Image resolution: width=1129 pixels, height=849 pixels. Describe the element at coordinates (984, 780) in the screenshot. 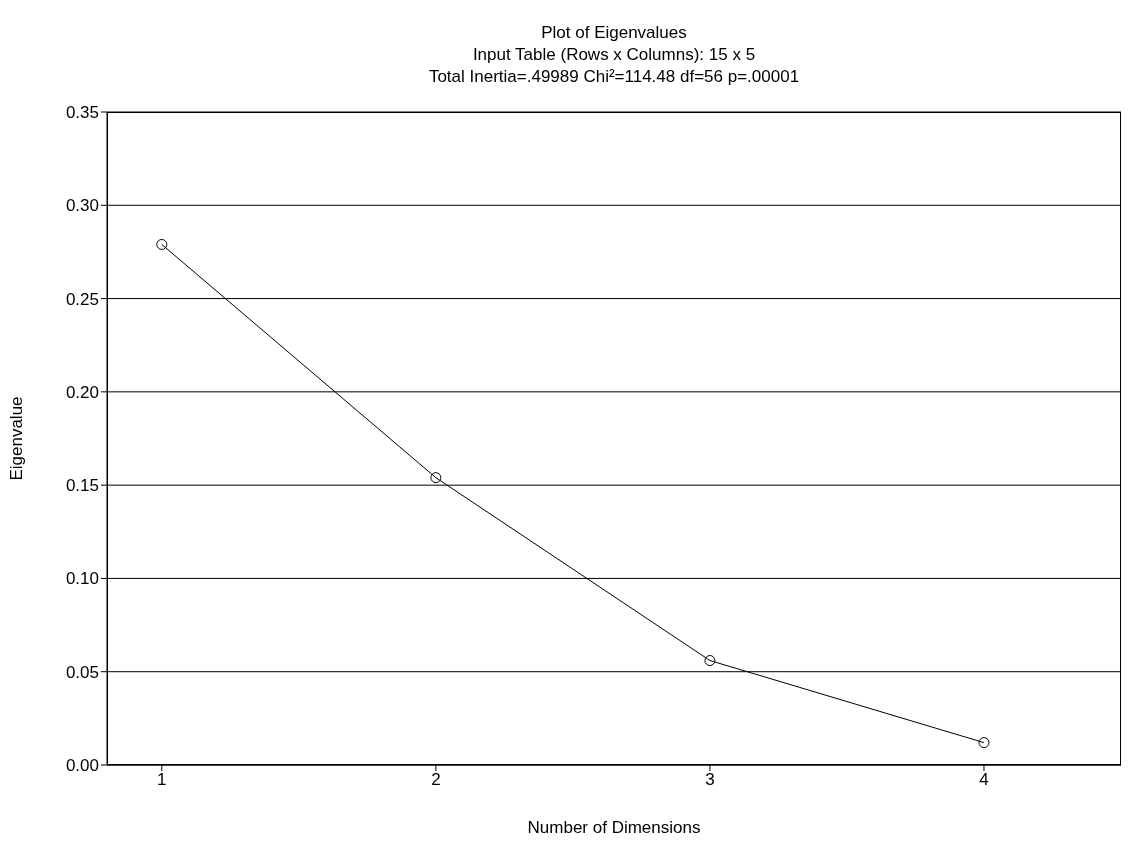

I see `x-tick-label: 4` at that location.